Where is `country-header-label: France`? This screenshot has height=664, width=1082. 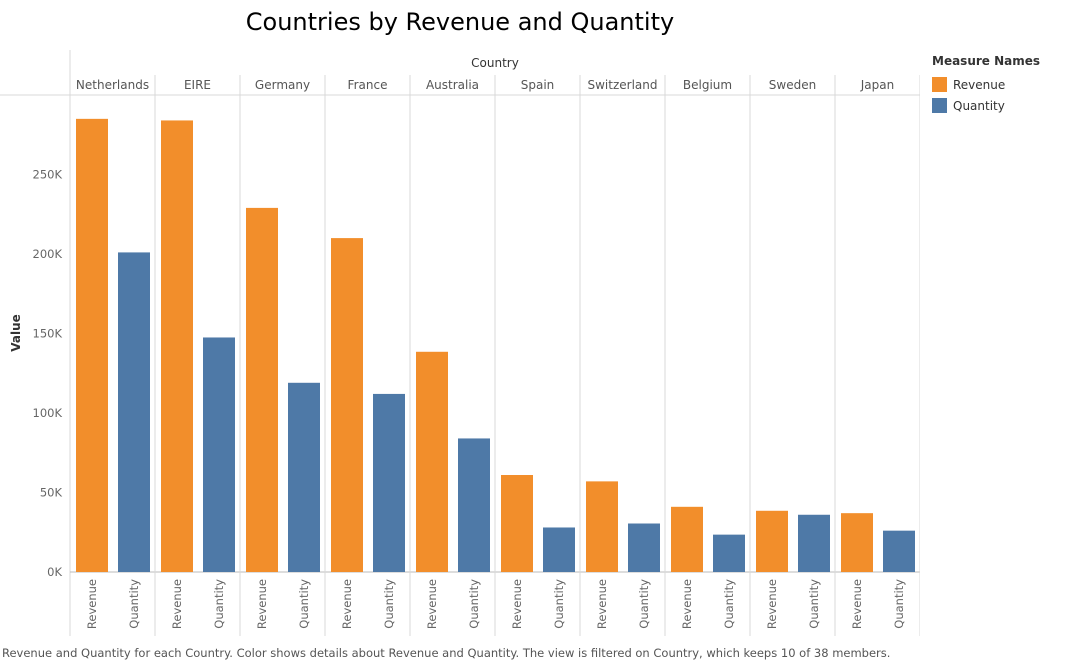 country-header-label: France is located at coordinates (368, 85).